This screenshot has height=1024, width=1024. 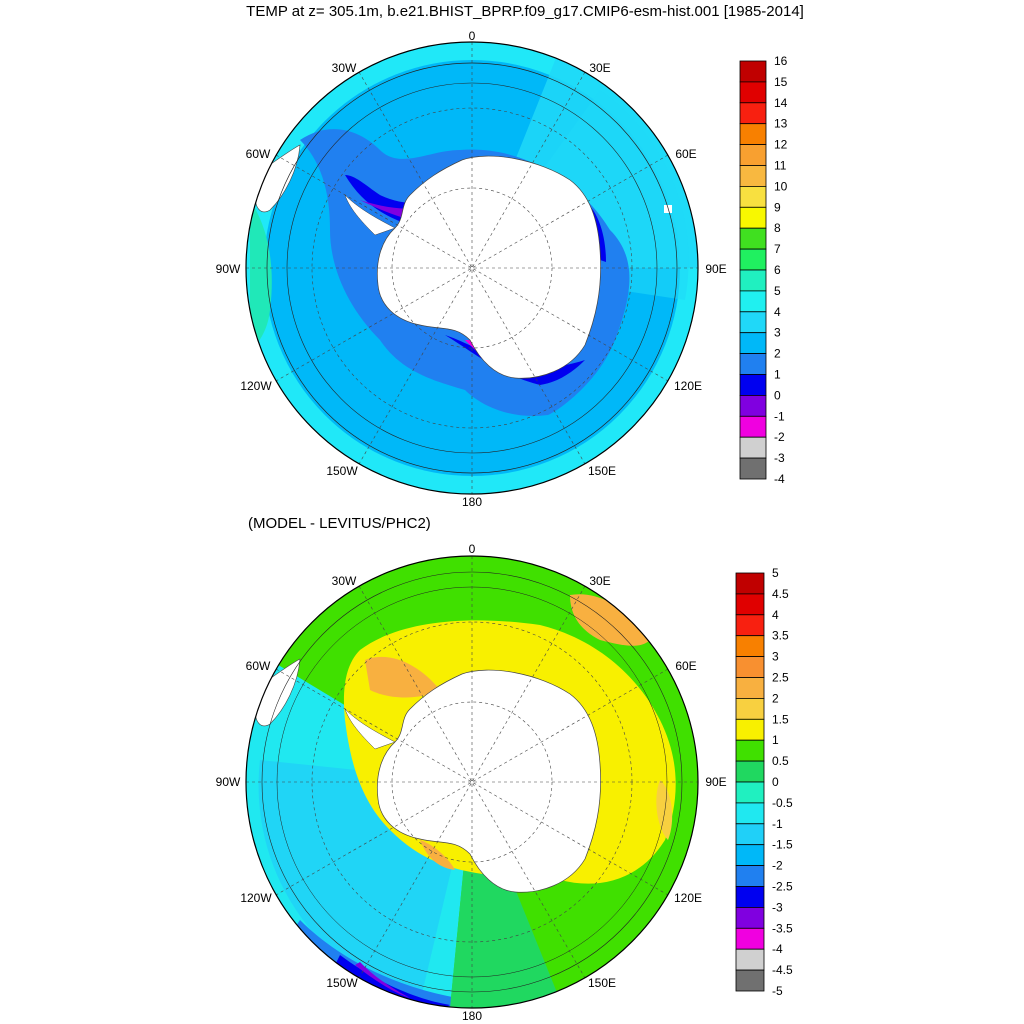 I want to click on colorbar-label: 8, so click(x=777, y=228).